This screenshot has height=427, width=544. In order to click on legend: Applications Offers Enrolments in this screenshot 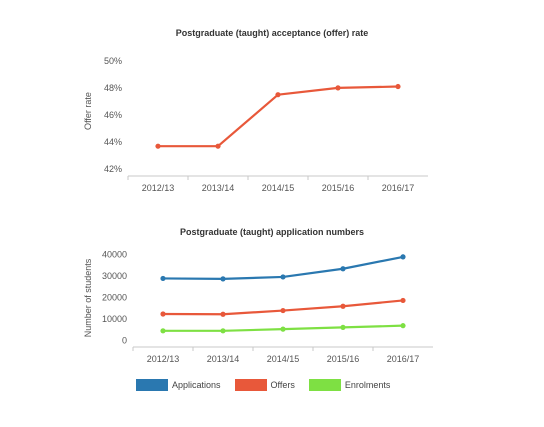, I will do `click(270, 385)`.